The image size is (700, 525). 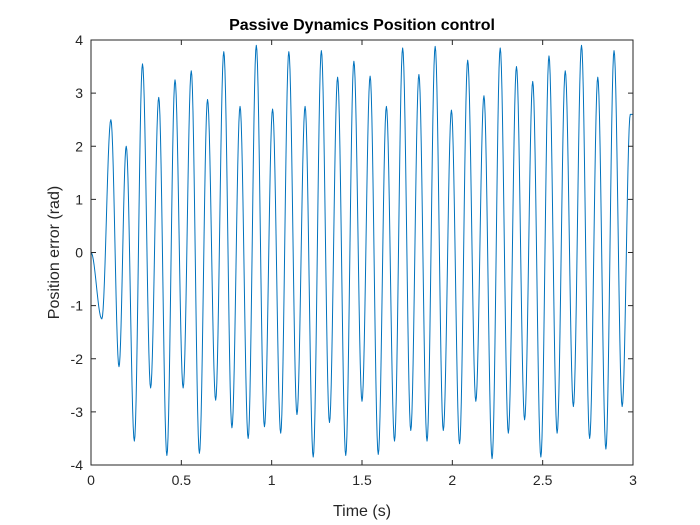 I want to click on y-tick-label: -4, so click(x=77, y=465).